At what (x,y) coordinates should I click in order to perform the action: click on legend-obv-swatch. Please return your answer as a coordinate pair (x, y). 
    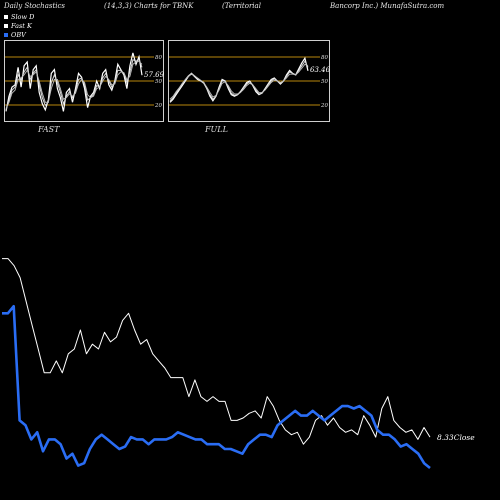
    Looking at the image, I should click on (6, 35).